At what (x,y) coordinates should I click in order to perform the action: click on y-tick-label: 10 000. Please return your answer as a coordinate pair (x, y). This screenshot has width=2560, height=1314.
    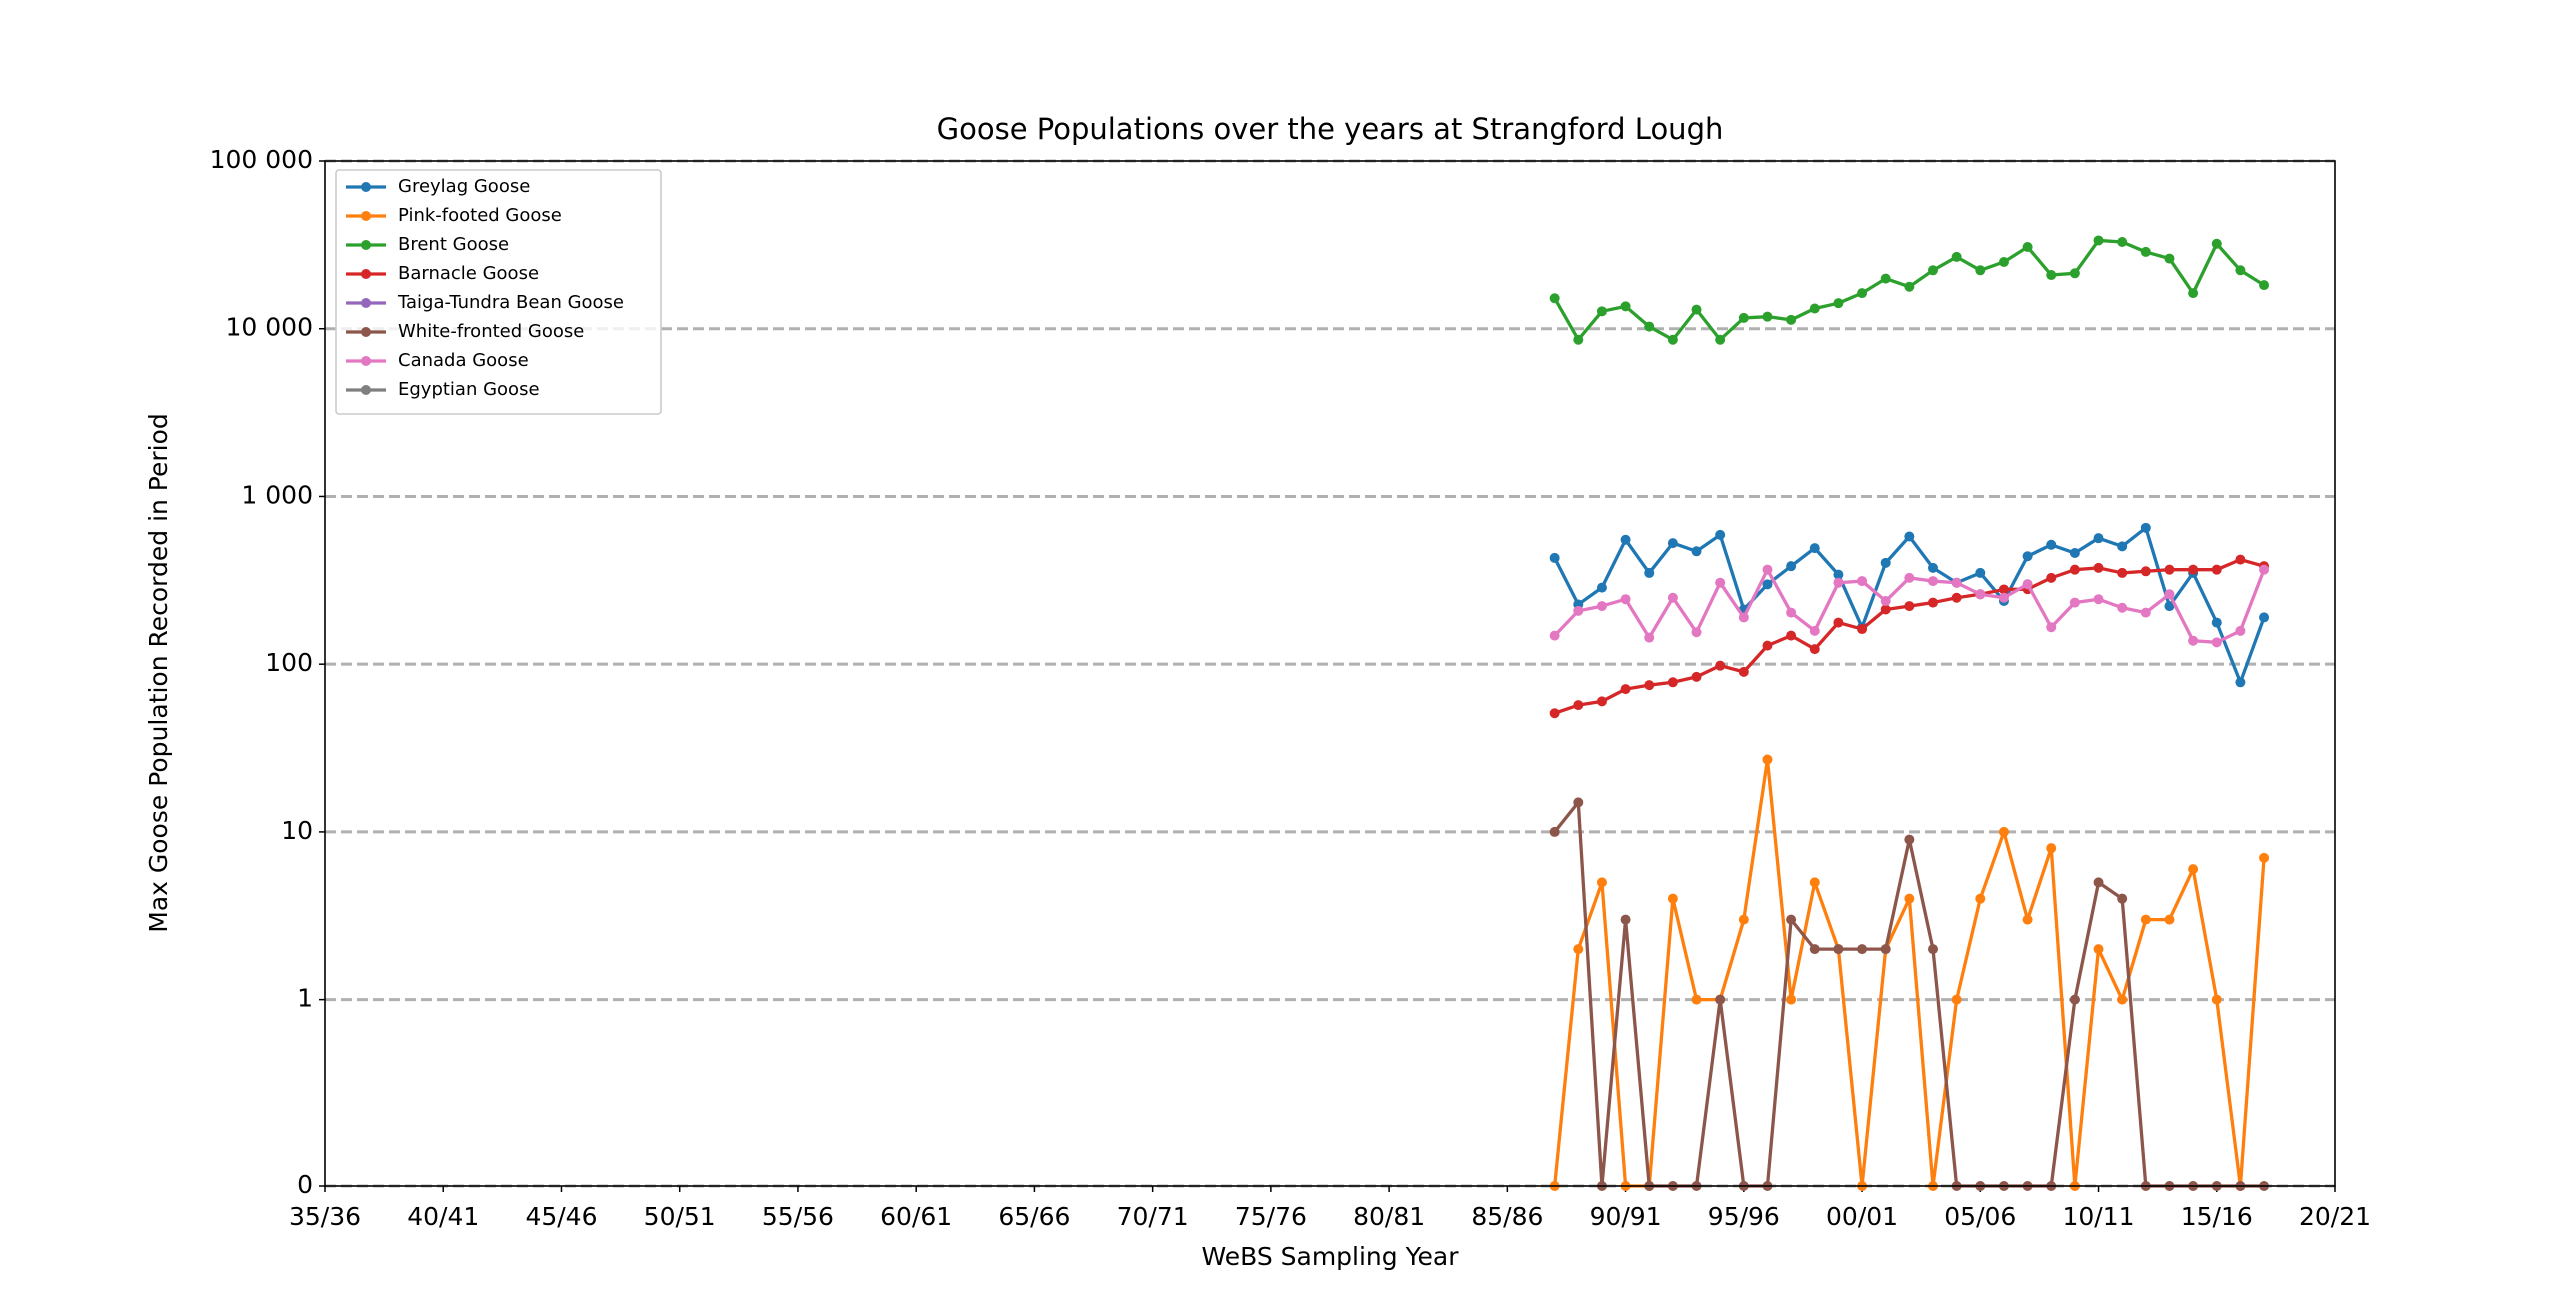
    Looking at the image, I should click on (269, 327).